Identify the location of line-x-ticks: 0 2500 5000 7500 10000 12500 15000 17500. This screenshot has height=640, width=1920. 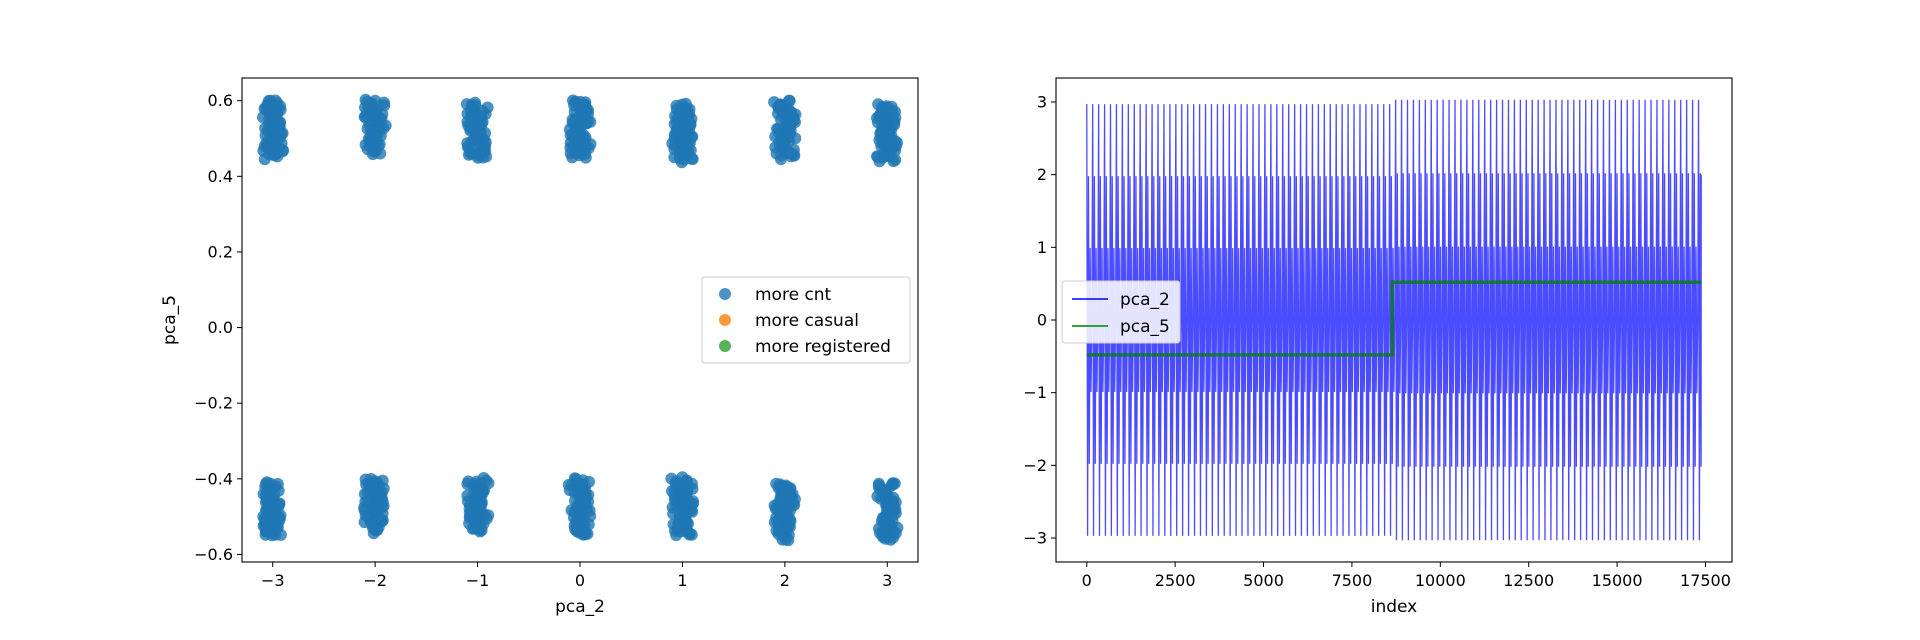
(1406, 576).